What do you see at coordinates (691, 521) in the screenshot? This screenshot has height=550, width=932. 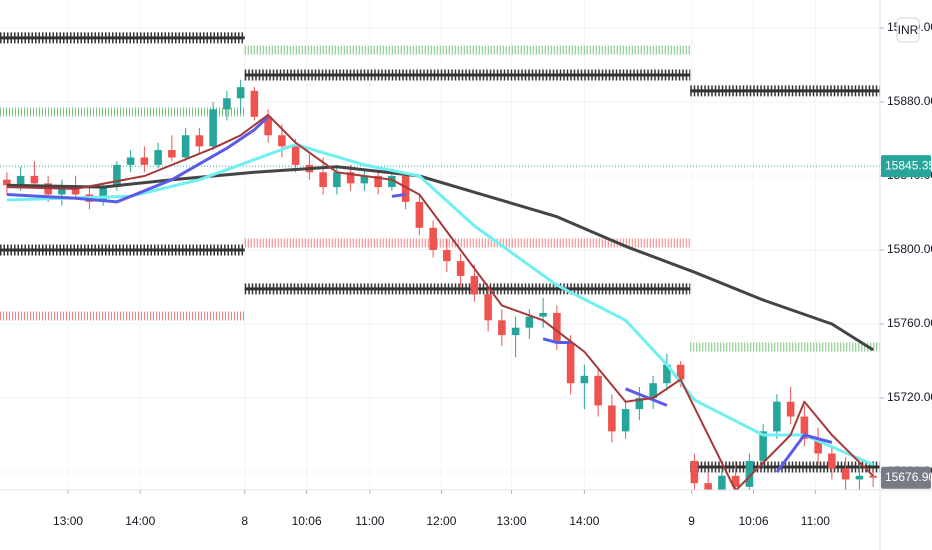 I see `x-tick-label: 9` at bounding box center [691, 521].